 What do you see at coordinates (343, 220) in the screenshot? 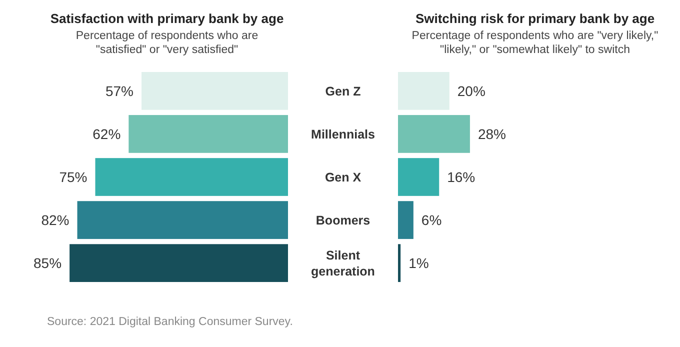
I see `y-tick-label: Boomers` at bounding box center [343, 220].